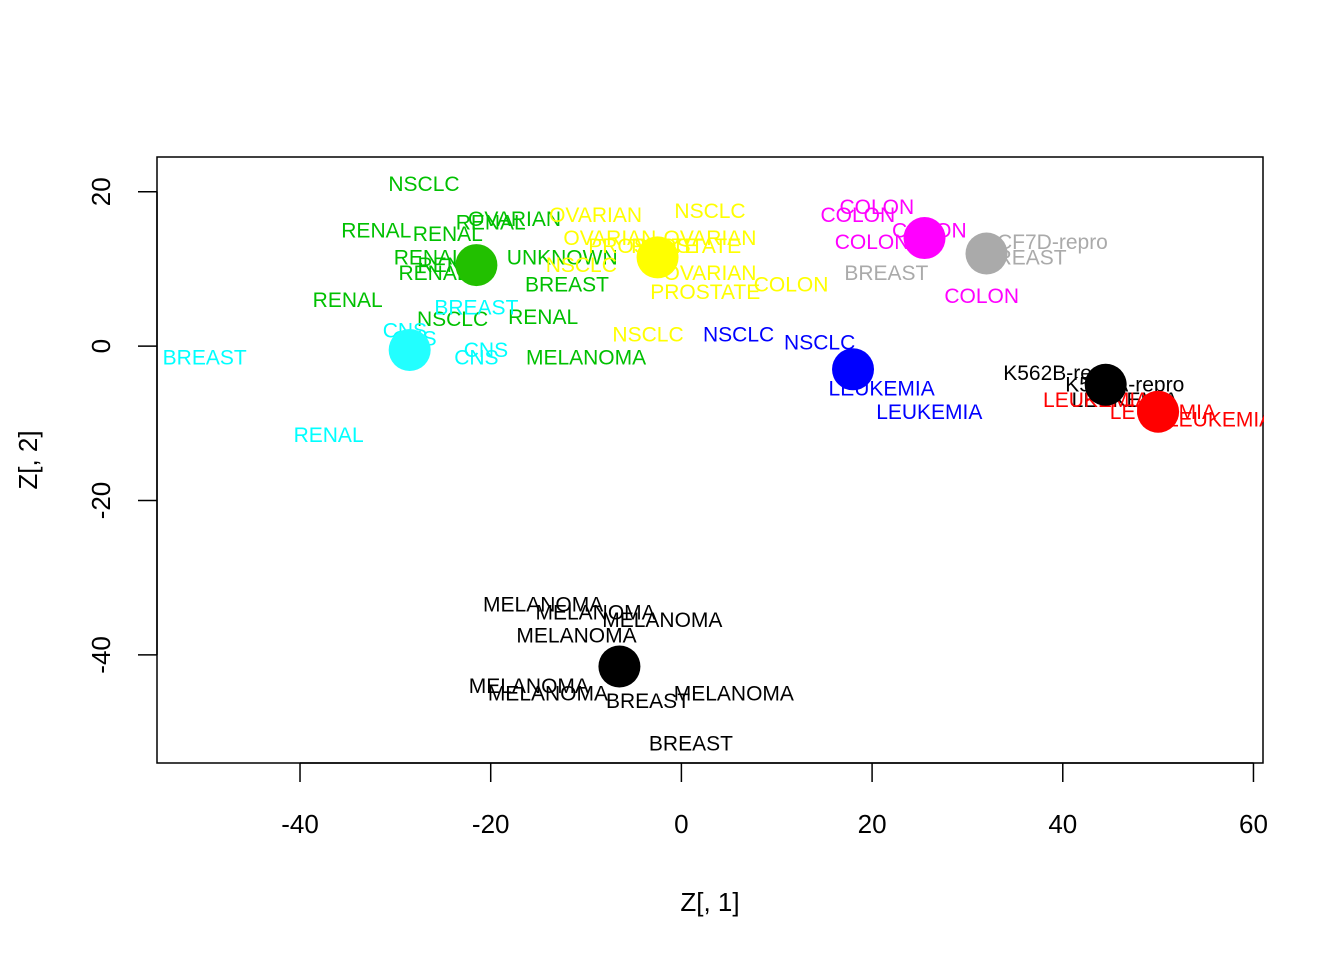 This screenshot has height=960, width=1344. What do you see at coordinates (28, 459) in the screenshot?
I see `y-axis-title: Z[, 2]` at bounding box center [28, 459].